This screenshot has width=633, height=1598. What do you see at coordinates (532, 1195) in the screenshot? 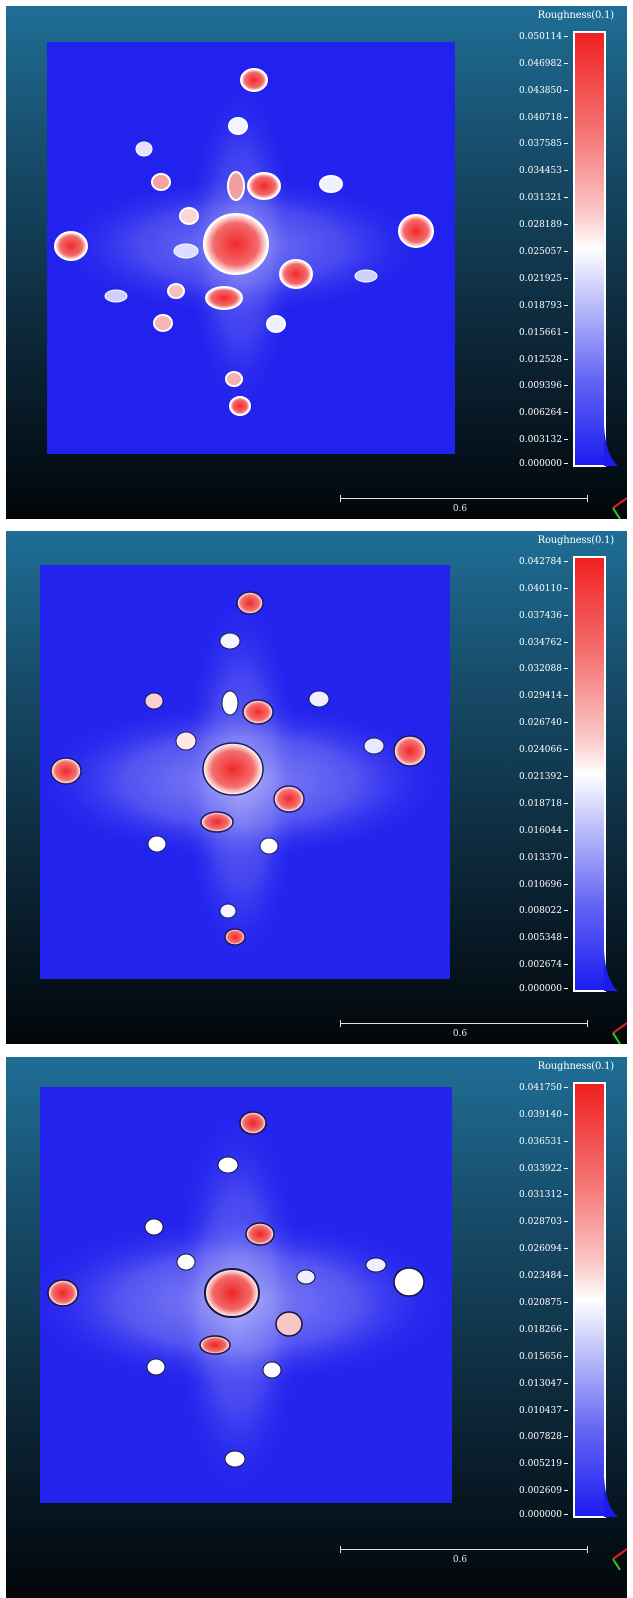
I see `tick-label: 0.031312` at bounding box center [532, 1195].